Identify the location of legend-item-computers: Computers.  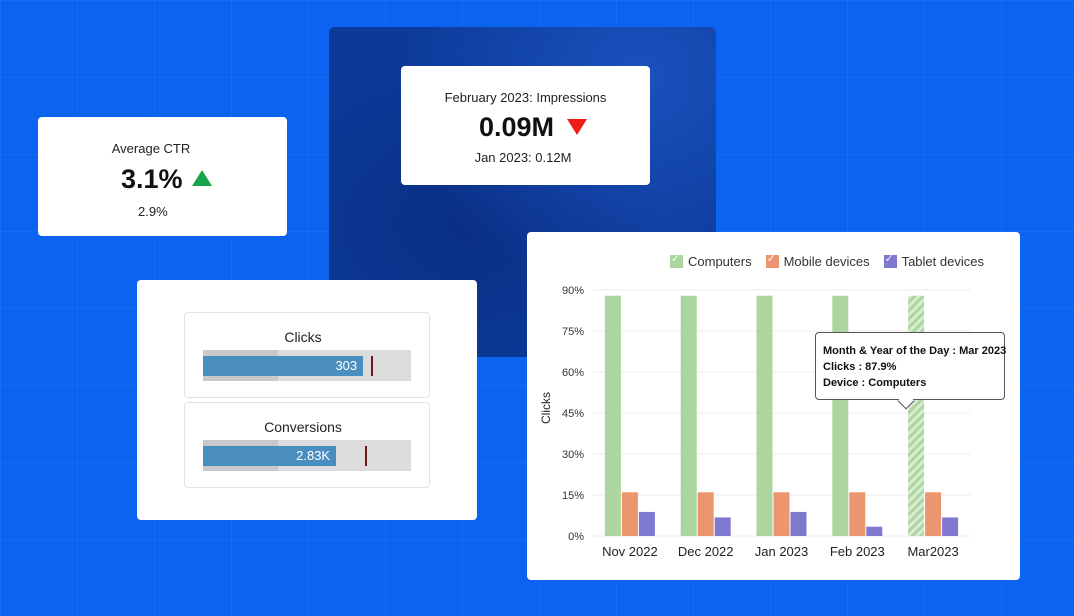
(711, 260).